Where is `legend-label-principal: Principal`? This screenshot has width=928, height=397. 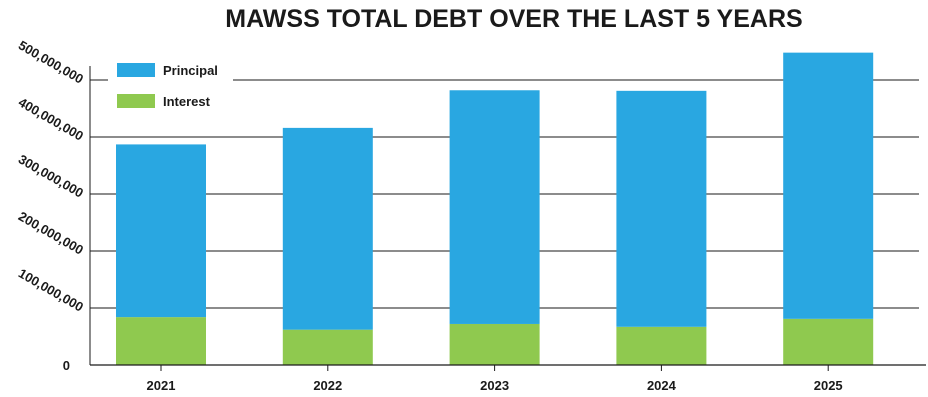 legend-label-principal: Principal is located at coordinates (190, 70).